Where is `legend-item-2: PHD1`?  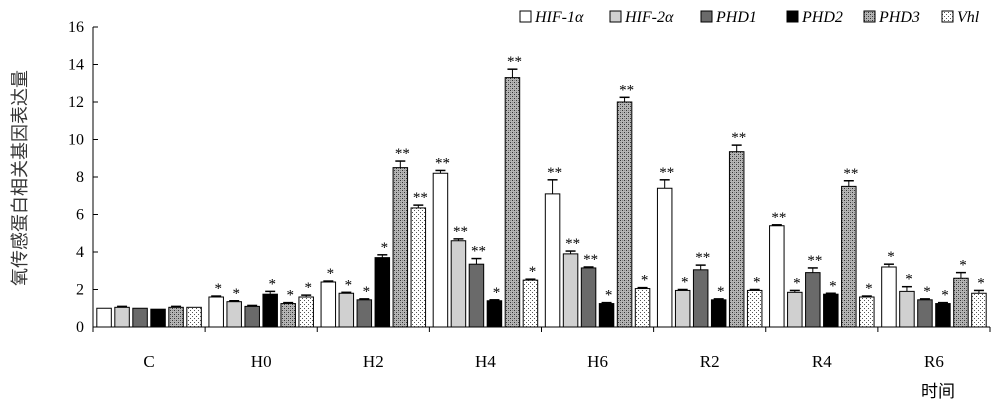 legend-item-2: PHD1 is located at coordinates (728, 17).